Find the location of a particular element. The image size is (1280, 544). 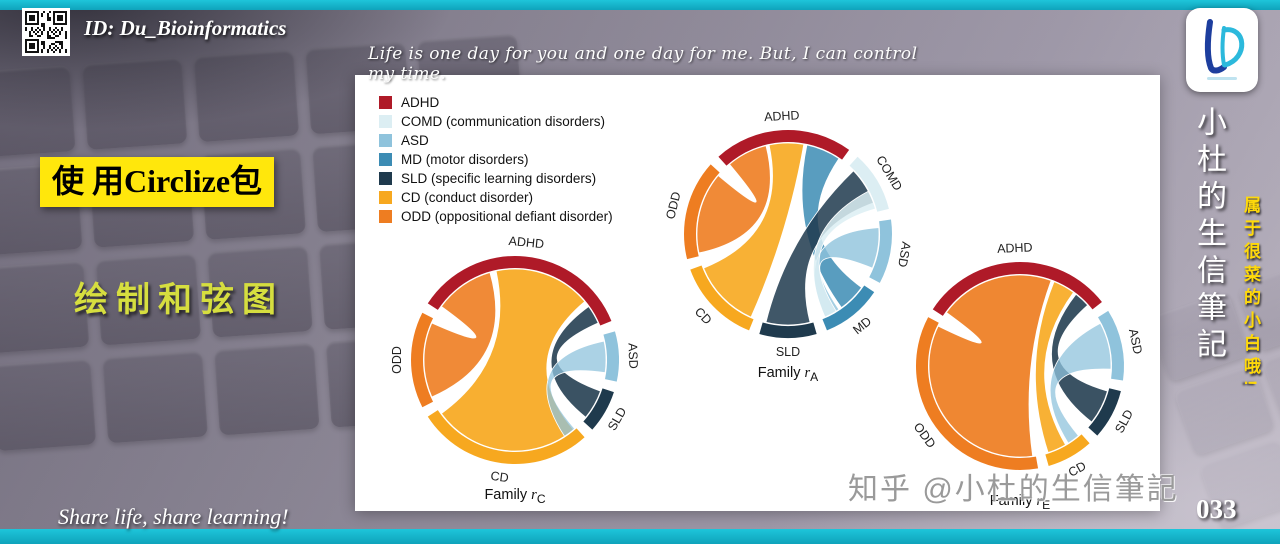

legend-label: COMD (communication disorders) is located at coordinates (503, 121).